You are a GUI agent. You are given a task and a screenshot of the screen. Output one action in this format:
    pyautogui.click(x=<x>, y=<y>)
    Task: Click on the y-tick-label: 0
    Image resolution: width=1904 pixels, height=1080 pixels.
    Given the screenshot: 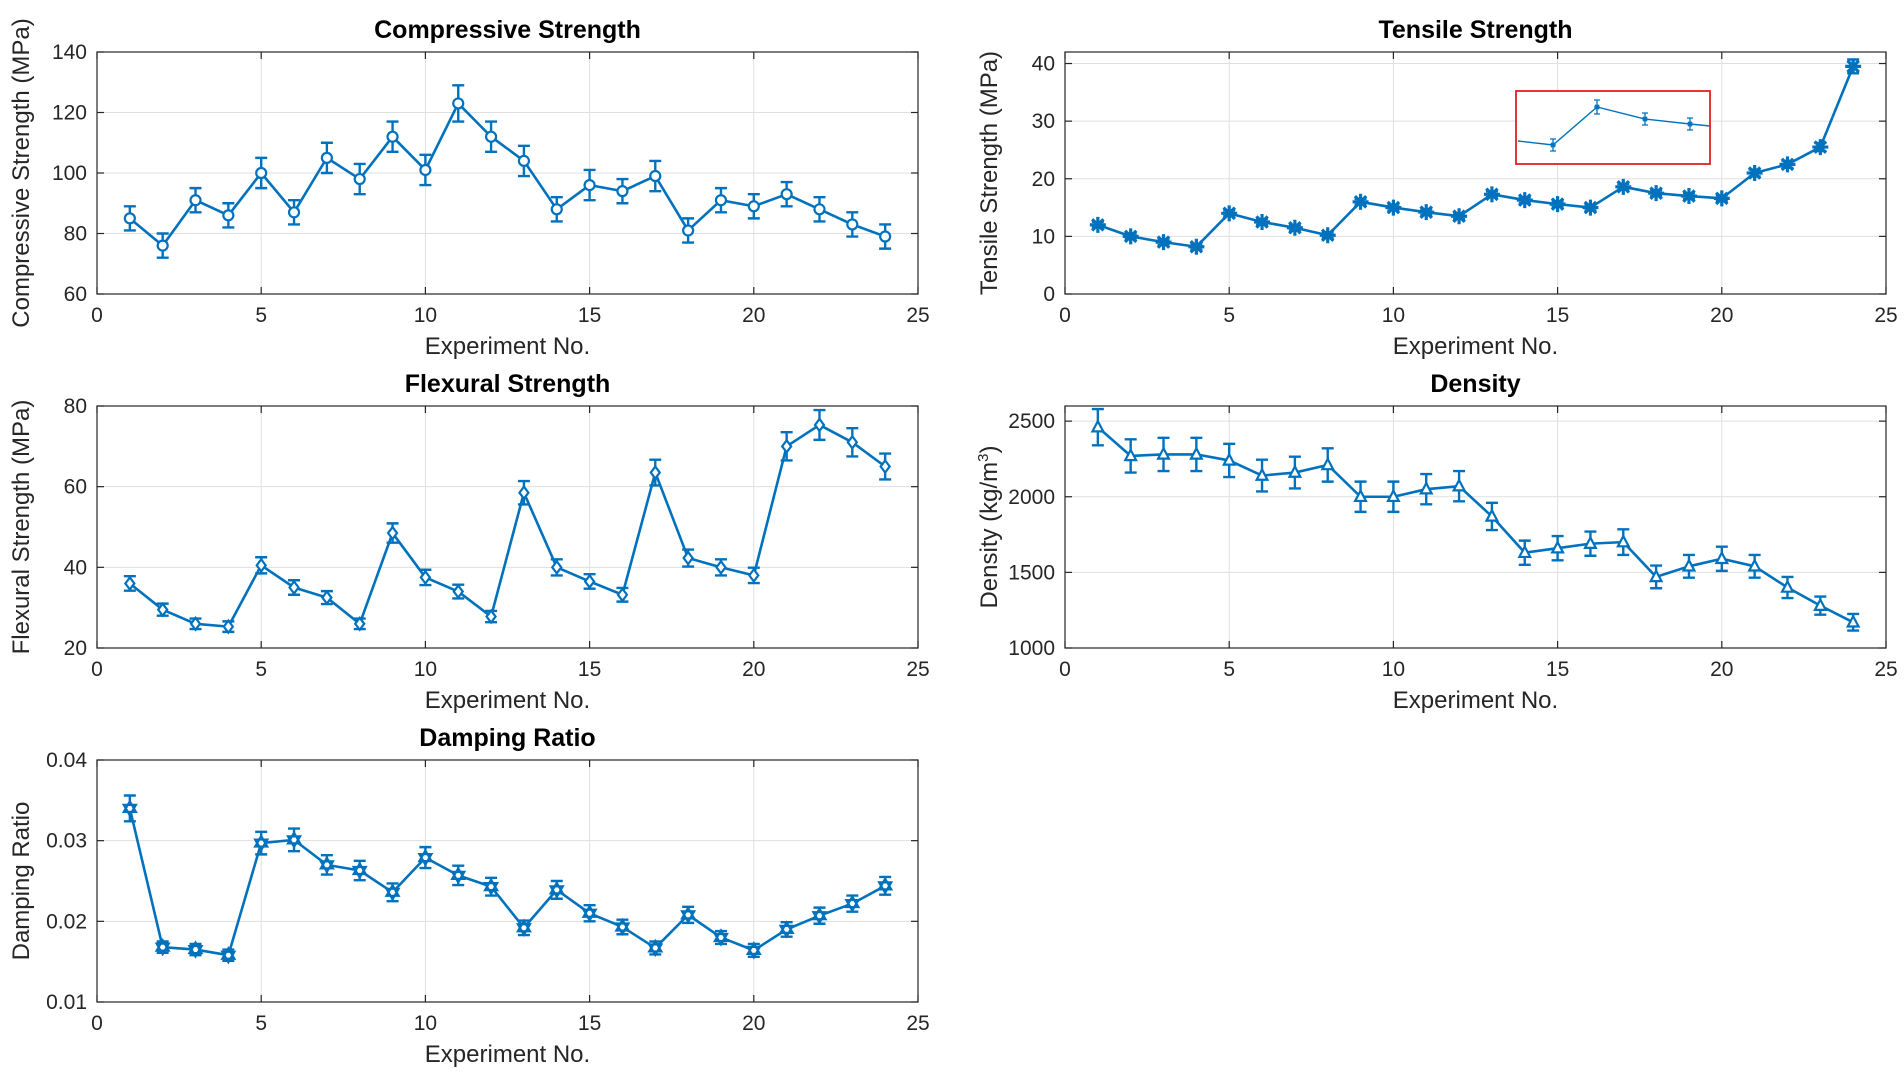 What is the action you would take?
    pyautogui.click(x=1049, y=294)
    